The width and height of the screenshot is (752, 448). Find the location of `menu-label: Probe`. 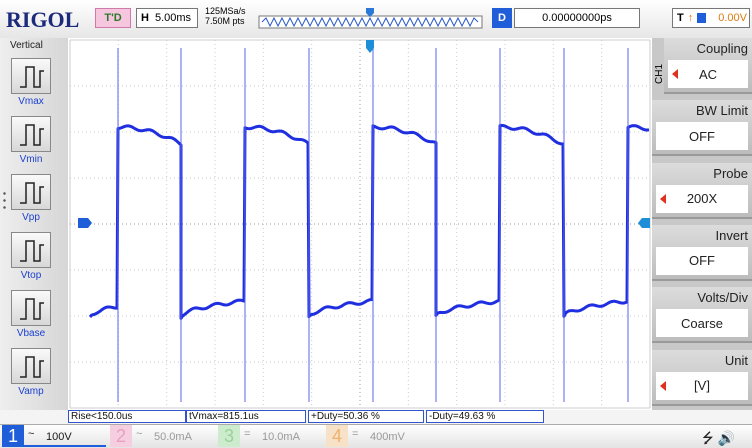

menu-label: Probe is located at coordinates (730, 173).